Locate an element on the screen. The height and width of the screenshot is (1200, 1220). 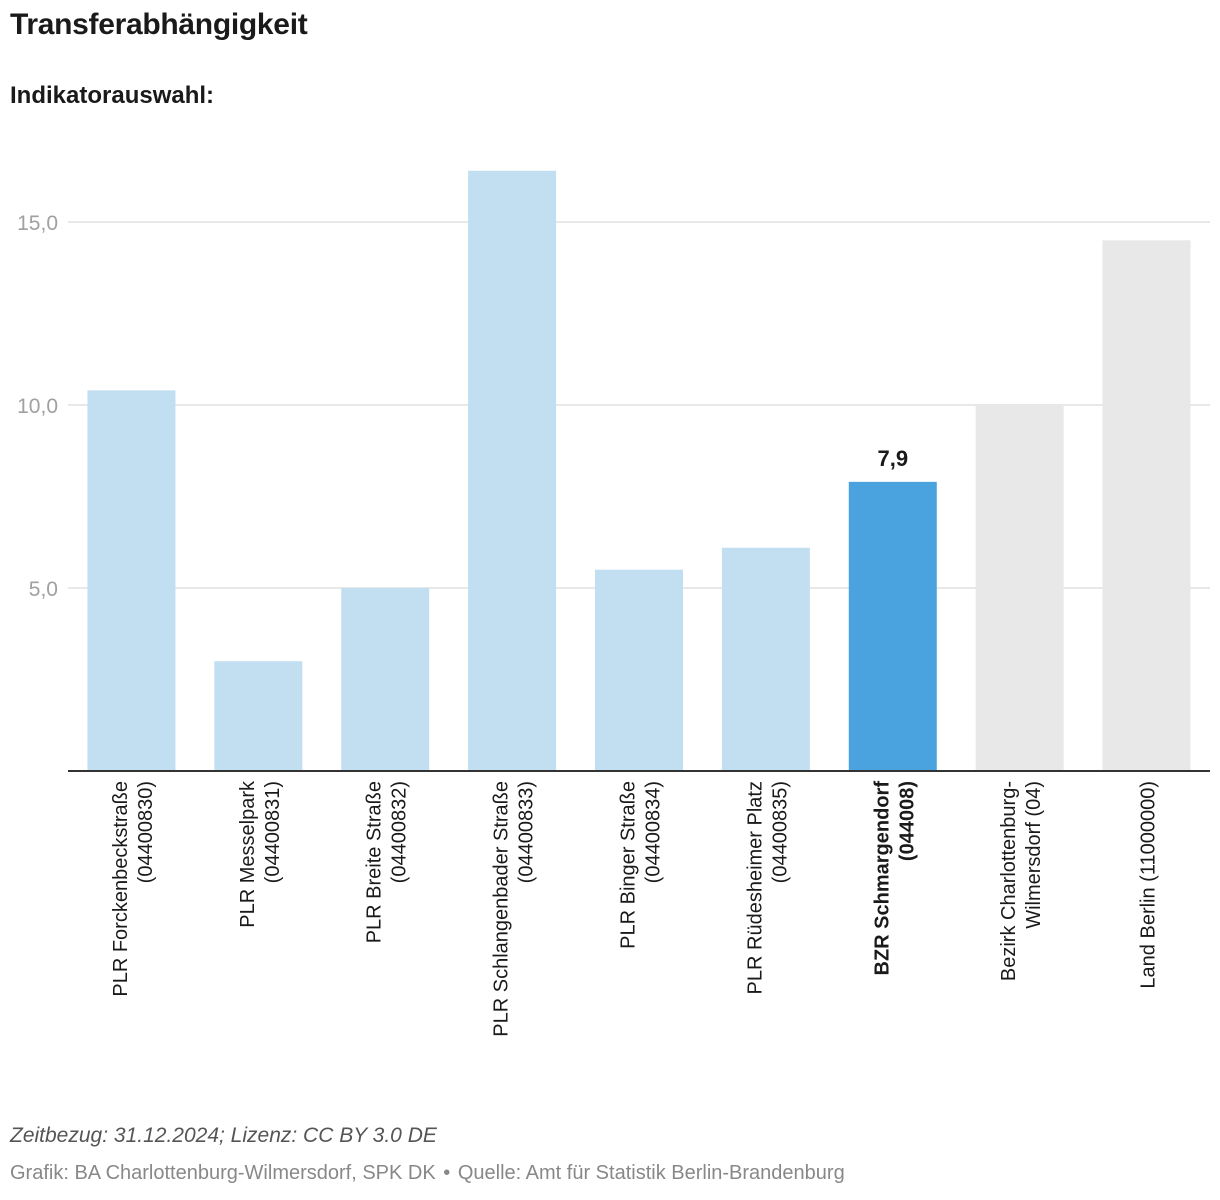
x-tick-label: BZR Schmargendorf is located at coordinates (882, 878).